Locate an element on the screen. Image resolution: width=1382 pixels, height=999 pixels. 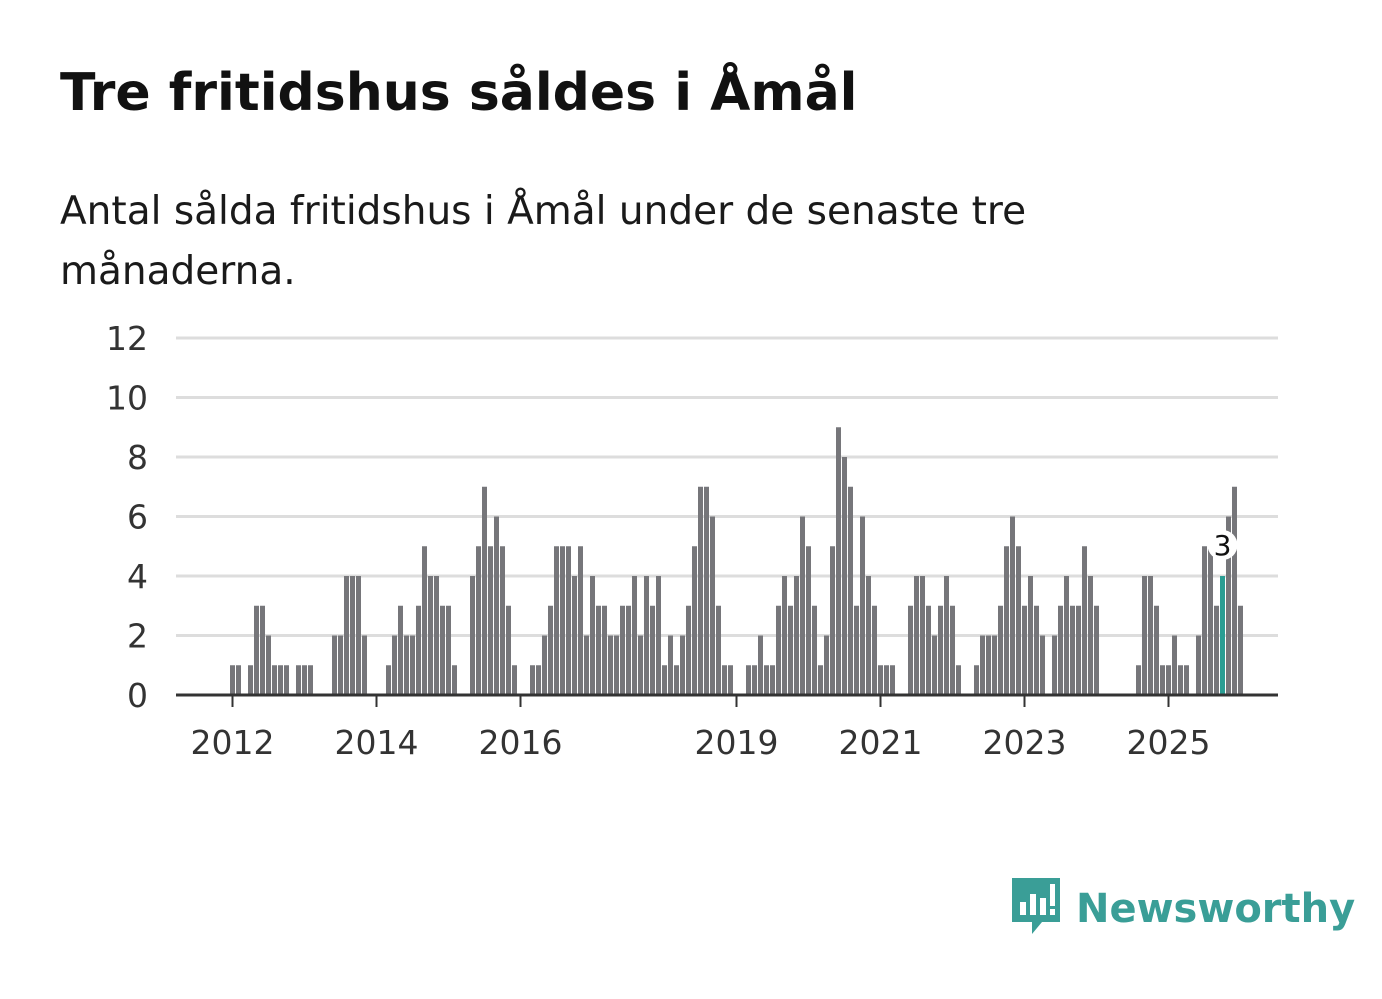
x-tick-label: 2025 is located at coordinates (1169, 742).